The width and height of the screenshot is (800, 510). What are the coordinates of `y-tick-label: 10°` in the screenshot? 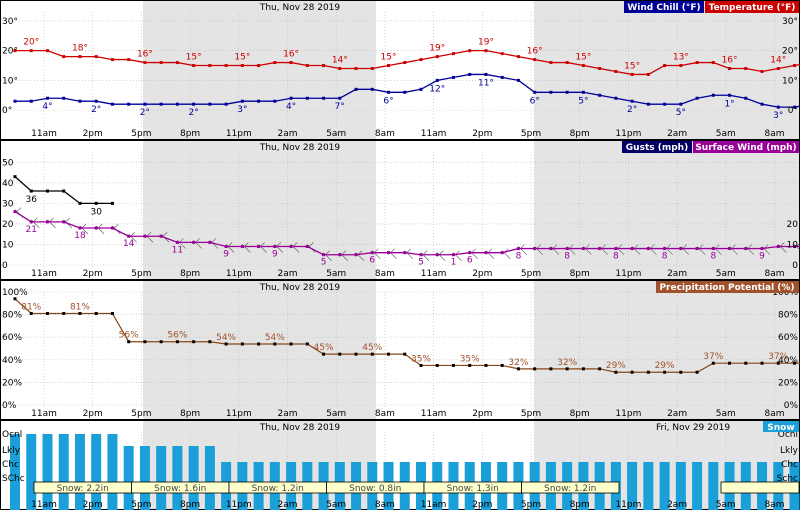 It's located at (790, 81).